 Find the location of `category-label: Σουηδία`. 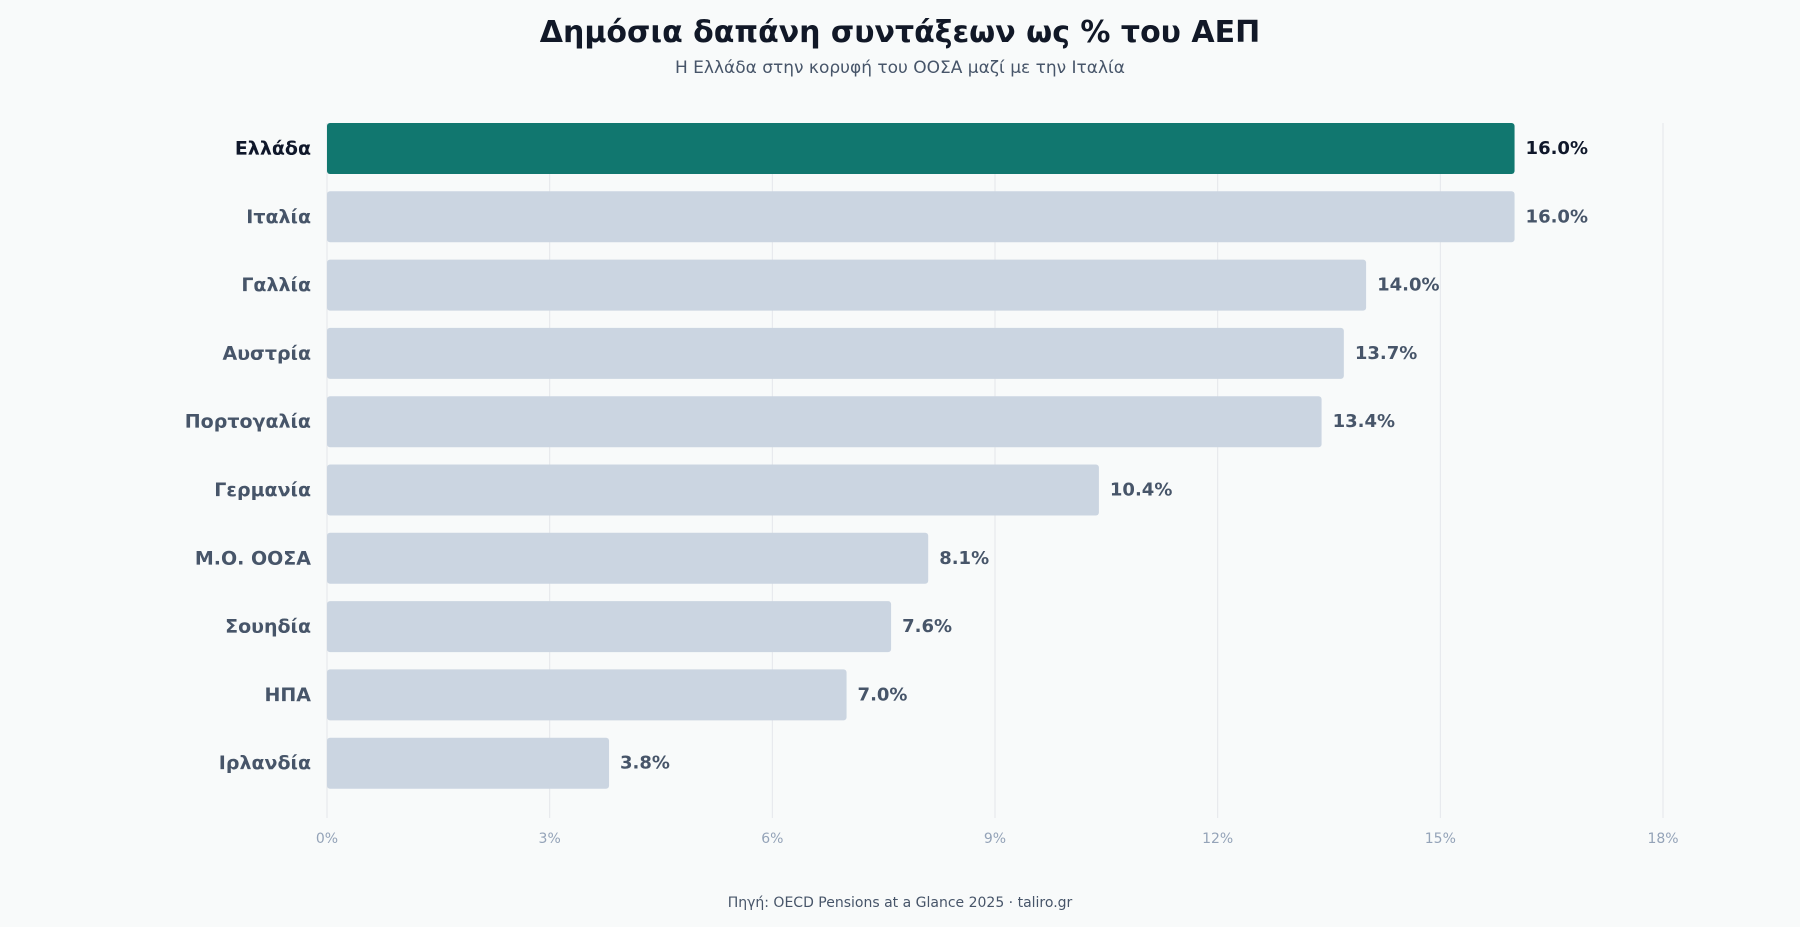

category-label: Σουηδία is located at coordinates (268, 627).